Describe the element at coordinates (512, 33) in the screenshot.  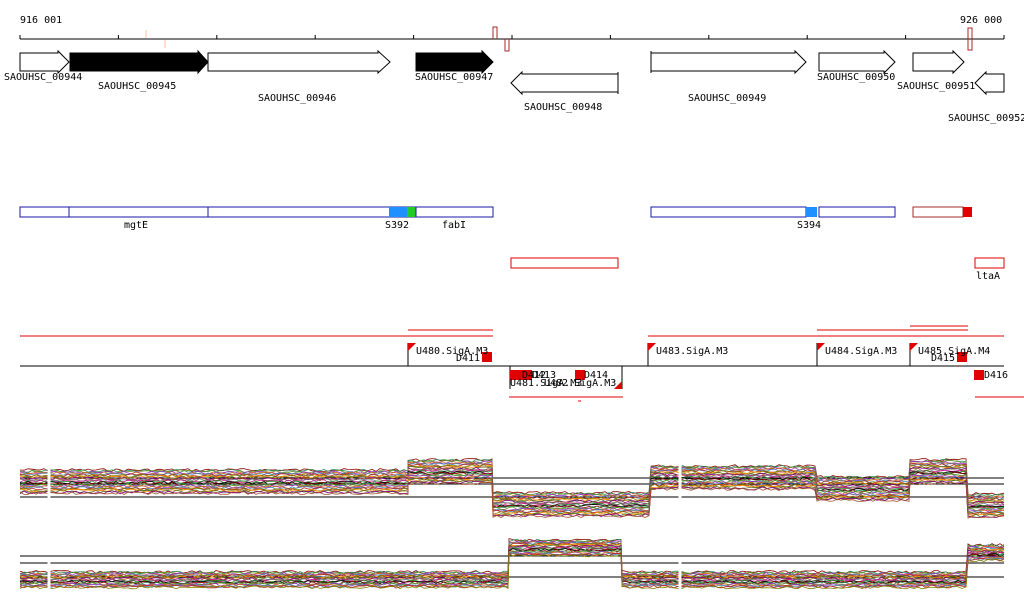
I see `coordinate-ruler: 916 001 926 000` at that location.